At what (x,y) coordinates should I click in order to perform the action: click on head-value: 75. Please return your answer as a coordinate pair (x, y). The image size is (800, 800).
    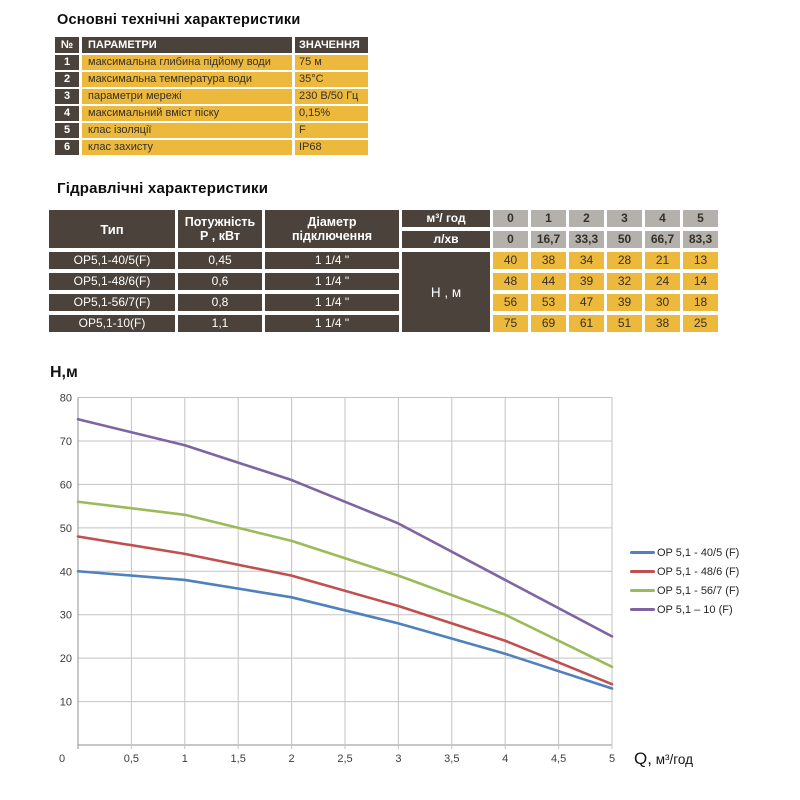
    Looking at the image, I should click on (510, 323).